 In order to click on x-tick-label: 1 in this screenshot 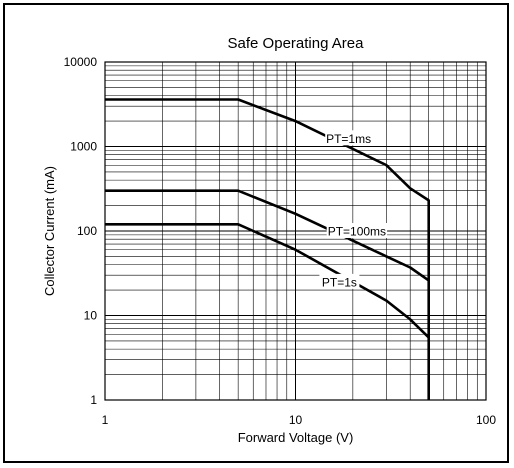, I will do `click(105, 420)`.